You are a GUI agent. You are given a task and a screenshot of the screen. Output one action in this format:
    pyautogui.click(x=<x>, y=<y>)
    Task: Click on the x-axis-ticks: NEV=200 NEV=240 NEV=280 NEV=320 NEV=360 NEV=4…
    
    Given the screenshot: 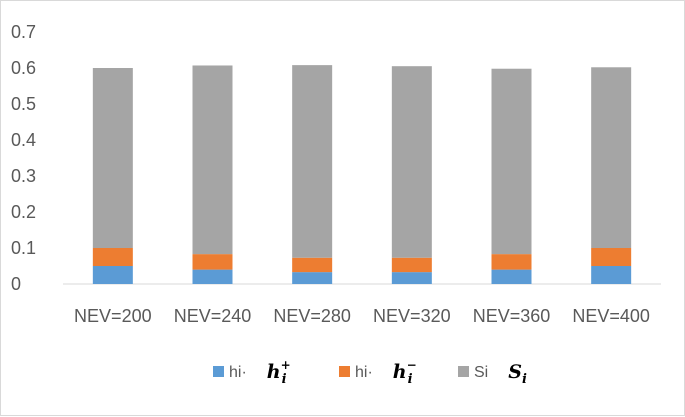 What is the action you would take?
    pyautogui.click(x=362, y=316)
    